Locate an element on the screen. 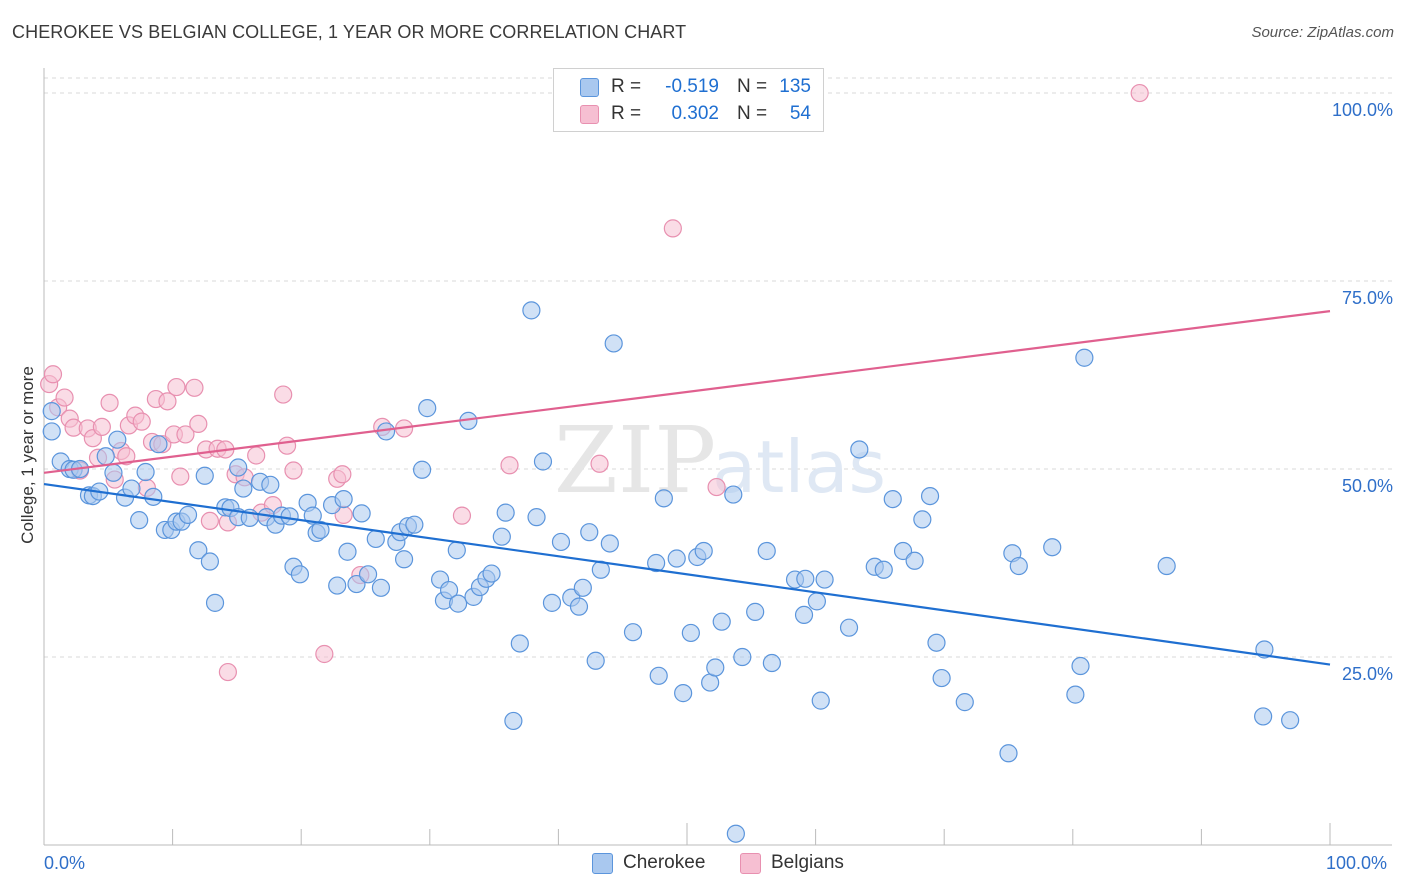 The image size is (1406, 892). source-label: Source: ZipAtlas.com is located at coordinates (1322, 32).